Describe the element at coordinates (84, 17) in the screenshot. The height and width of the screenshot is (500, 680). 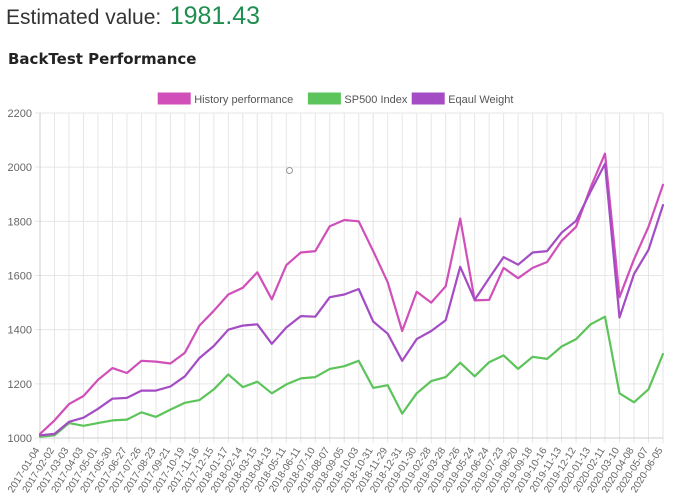
I see `estimated-value-label: Estimated value:` at that location.